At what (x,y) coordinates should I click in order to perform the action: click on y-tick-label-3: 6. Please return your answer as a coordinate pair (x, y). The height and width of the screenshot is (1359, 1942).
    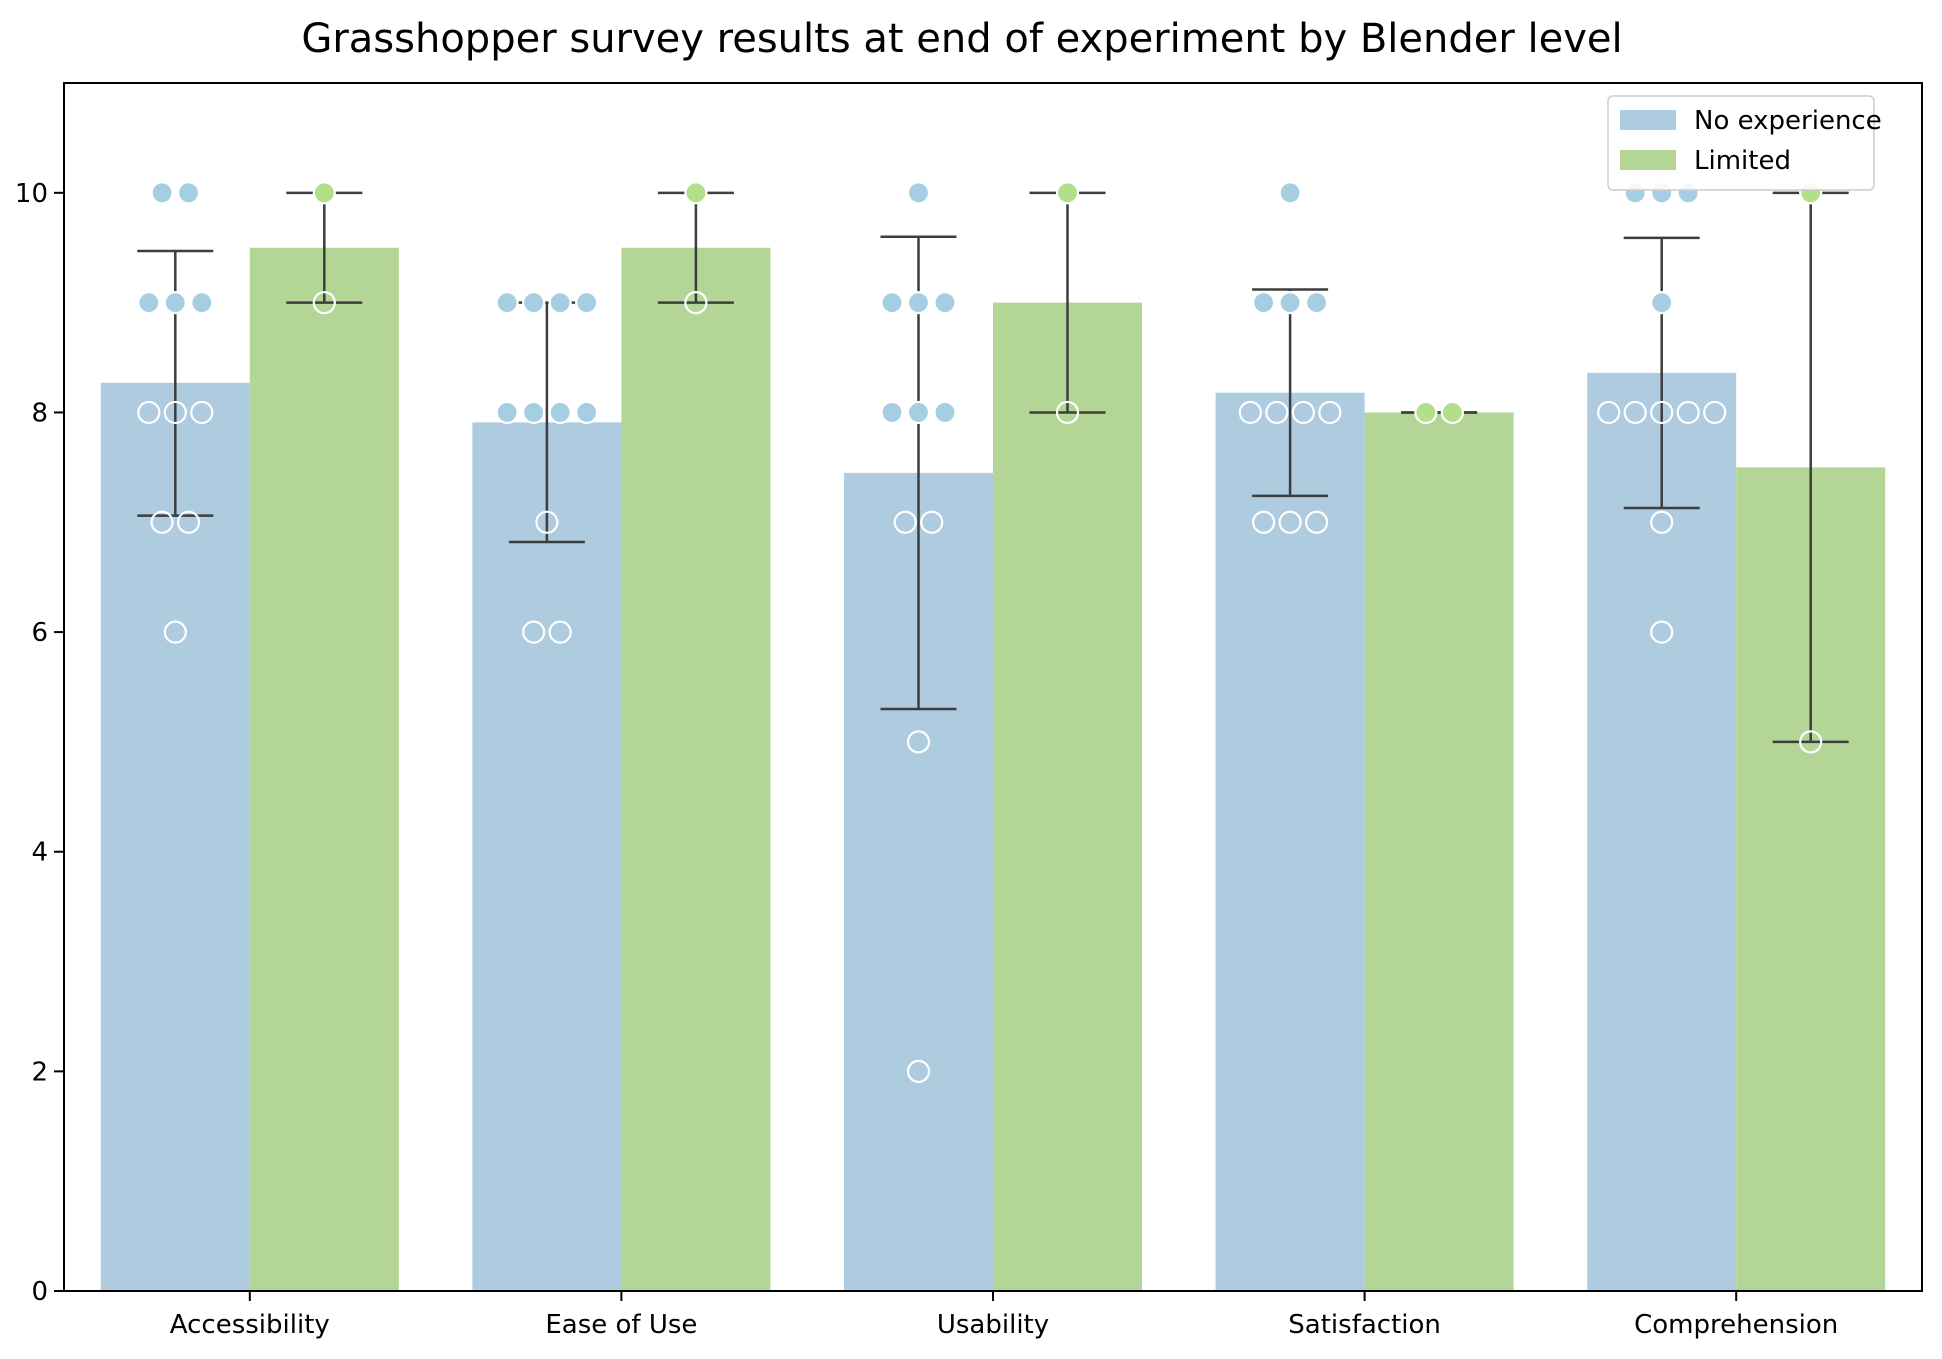
    Looking at the image, I should click on (39, 633).